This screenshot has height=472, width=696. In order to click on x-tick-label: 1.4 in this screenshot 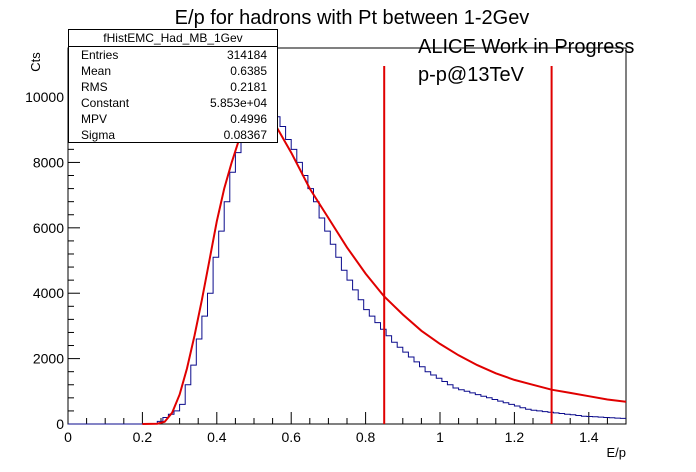, I will do `click(589, 437)`.